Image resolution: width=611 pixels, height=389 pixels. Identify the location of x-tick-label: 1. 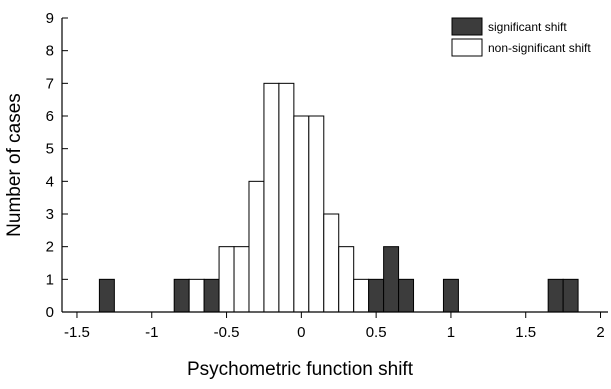
(451, 332).